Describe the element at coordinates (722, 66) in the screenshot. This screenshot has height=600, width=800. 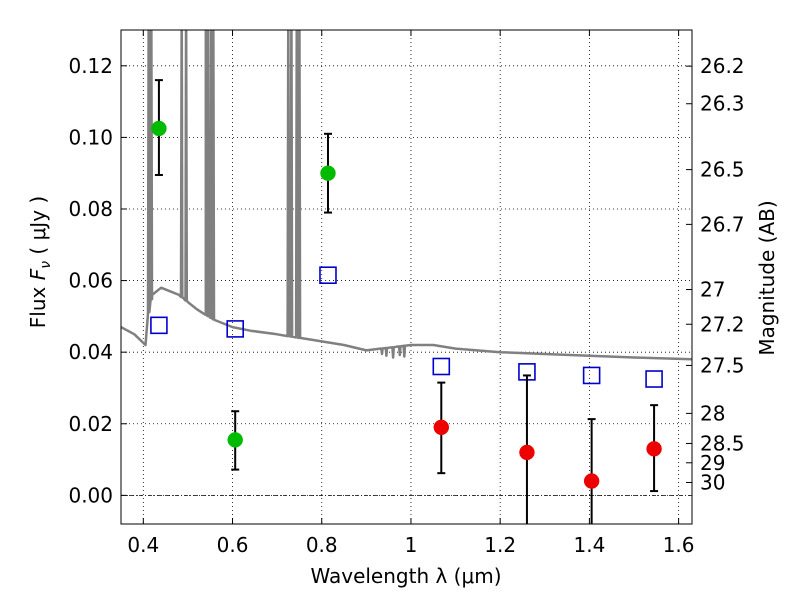
I see `right-tick-label: 26.2` at that location.